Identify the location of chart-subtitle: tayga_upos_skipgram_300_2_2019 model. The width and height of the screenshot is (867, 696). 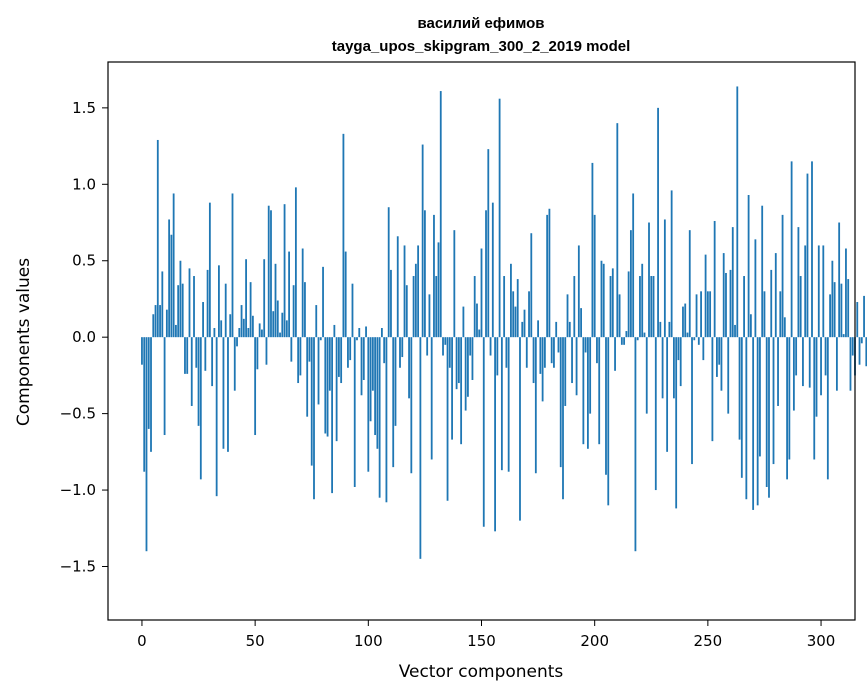
(481, 46).